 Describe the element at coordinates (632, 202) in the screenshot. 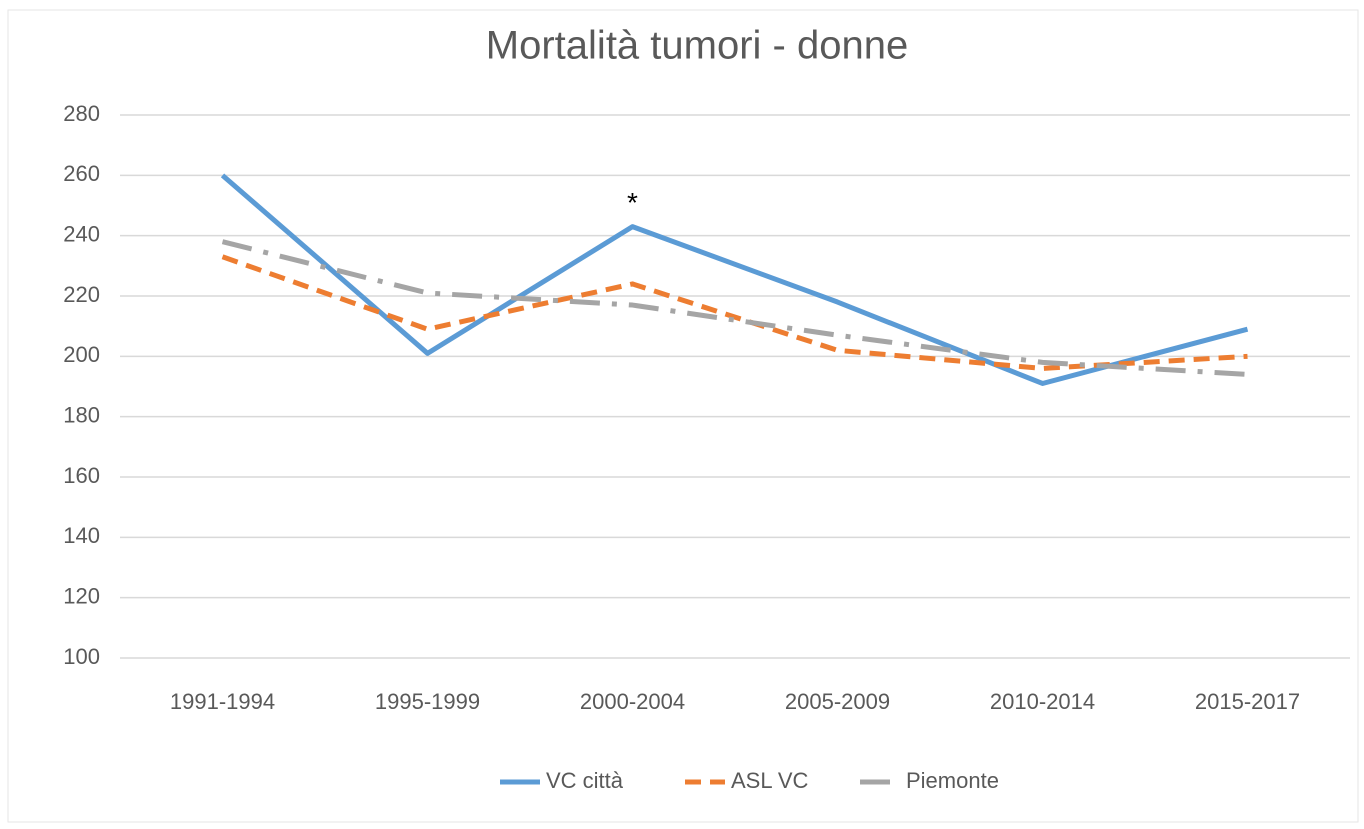

I see `annotation: *` at that location.